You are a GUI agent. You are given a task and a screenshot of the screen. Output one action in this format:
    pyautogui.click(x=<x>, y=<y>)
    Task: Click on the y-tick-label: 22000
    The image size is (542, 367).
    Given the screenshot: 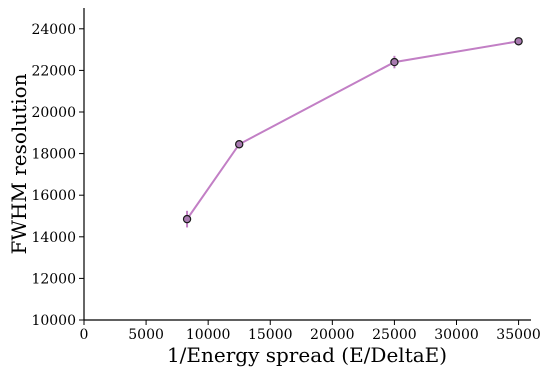 What is the action you would take?
    pyautogui.click(x=53, y=71)
    